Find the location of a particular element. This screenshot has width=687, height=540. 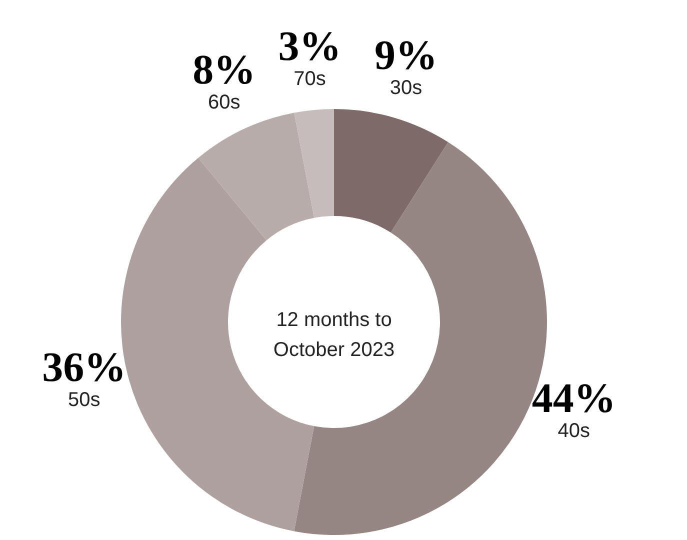

data-label: 44% is located at coordinates (574, 399).